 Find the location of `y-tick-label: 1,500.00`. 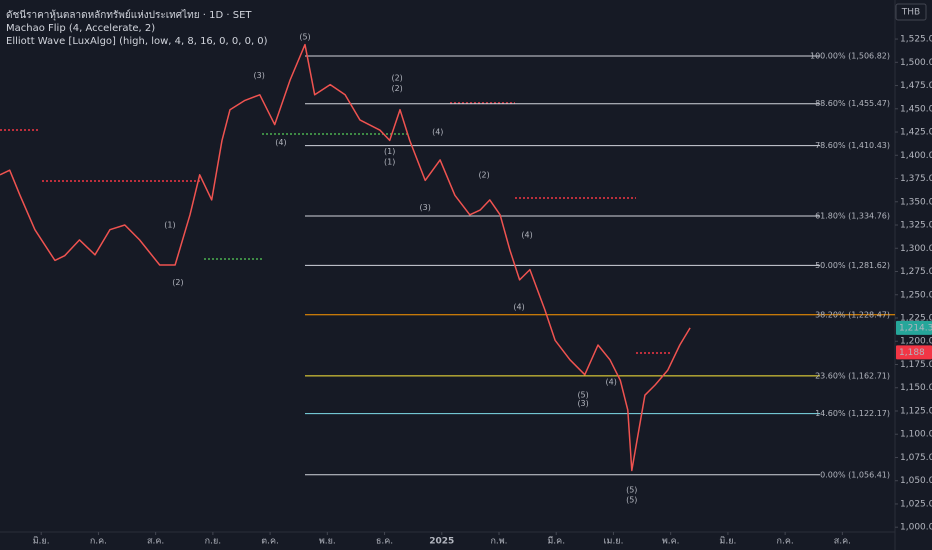

y-tick-label: 1,500.00 is located at coordinates (916, 63).